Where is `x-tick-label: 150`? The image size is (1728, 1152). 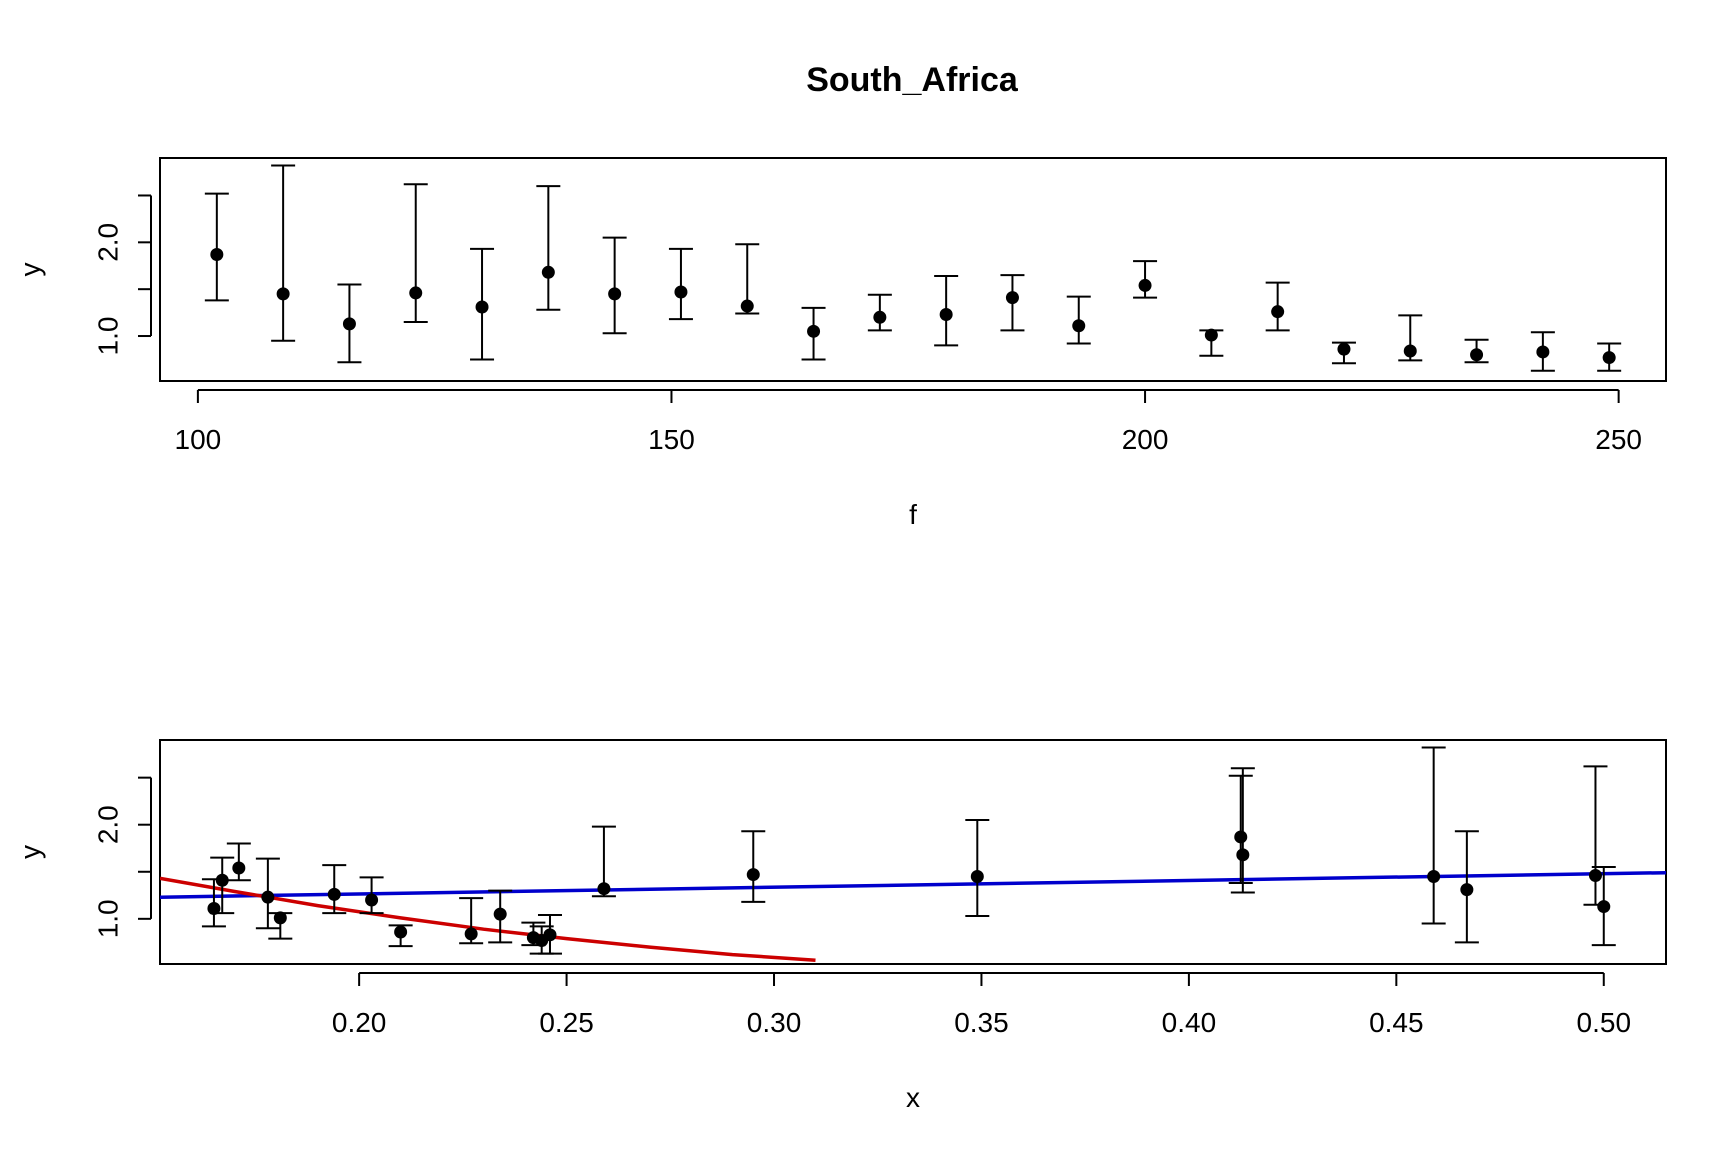 x-tick-label: 150 is located at coordinates (671, 439).